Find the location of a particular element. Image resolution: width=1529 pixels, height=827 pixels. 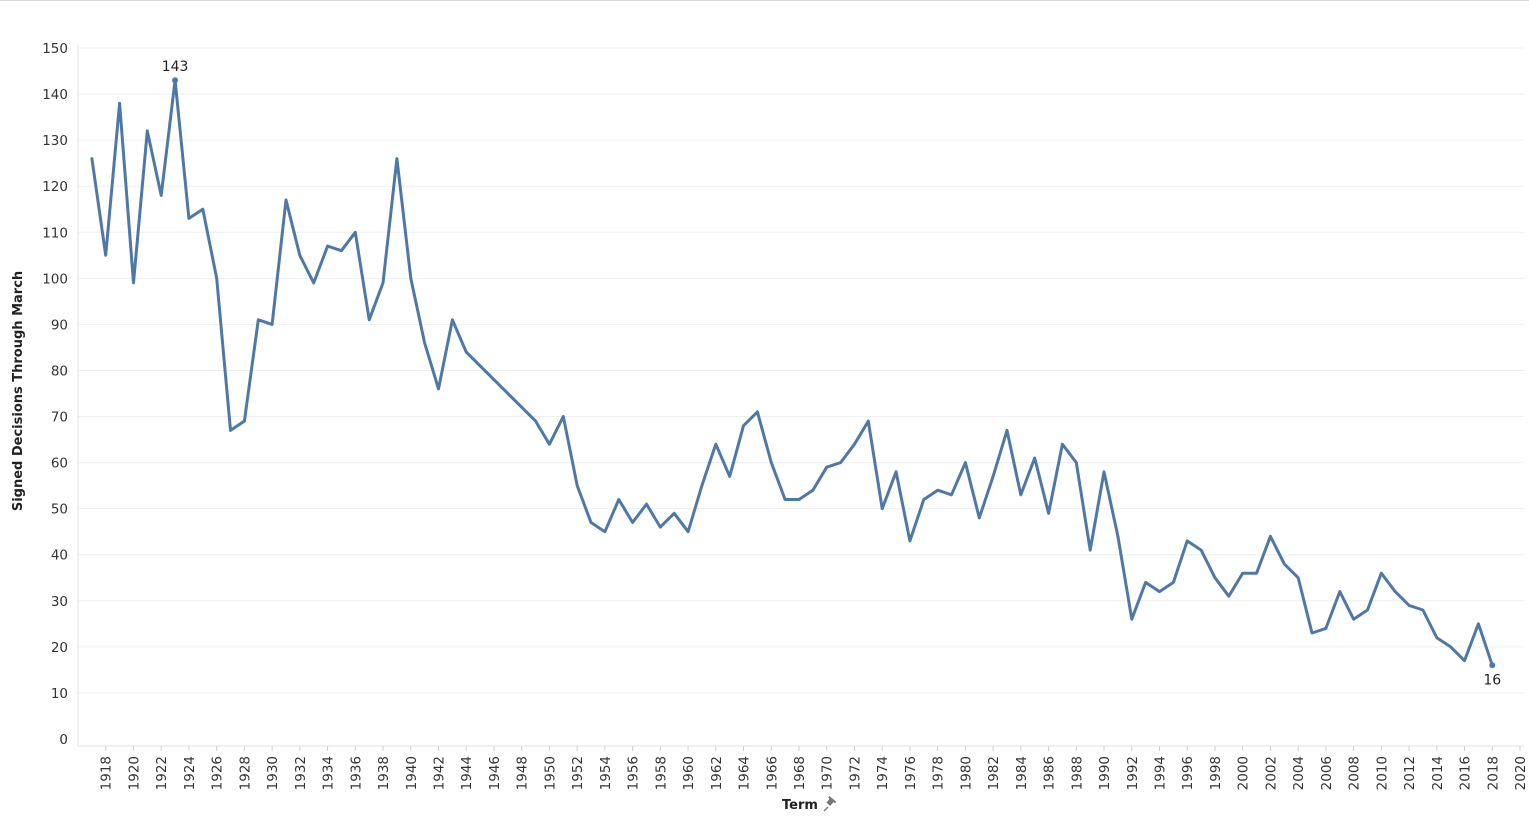

x-tick-label: 1944 is located at coordinates (467, 773).